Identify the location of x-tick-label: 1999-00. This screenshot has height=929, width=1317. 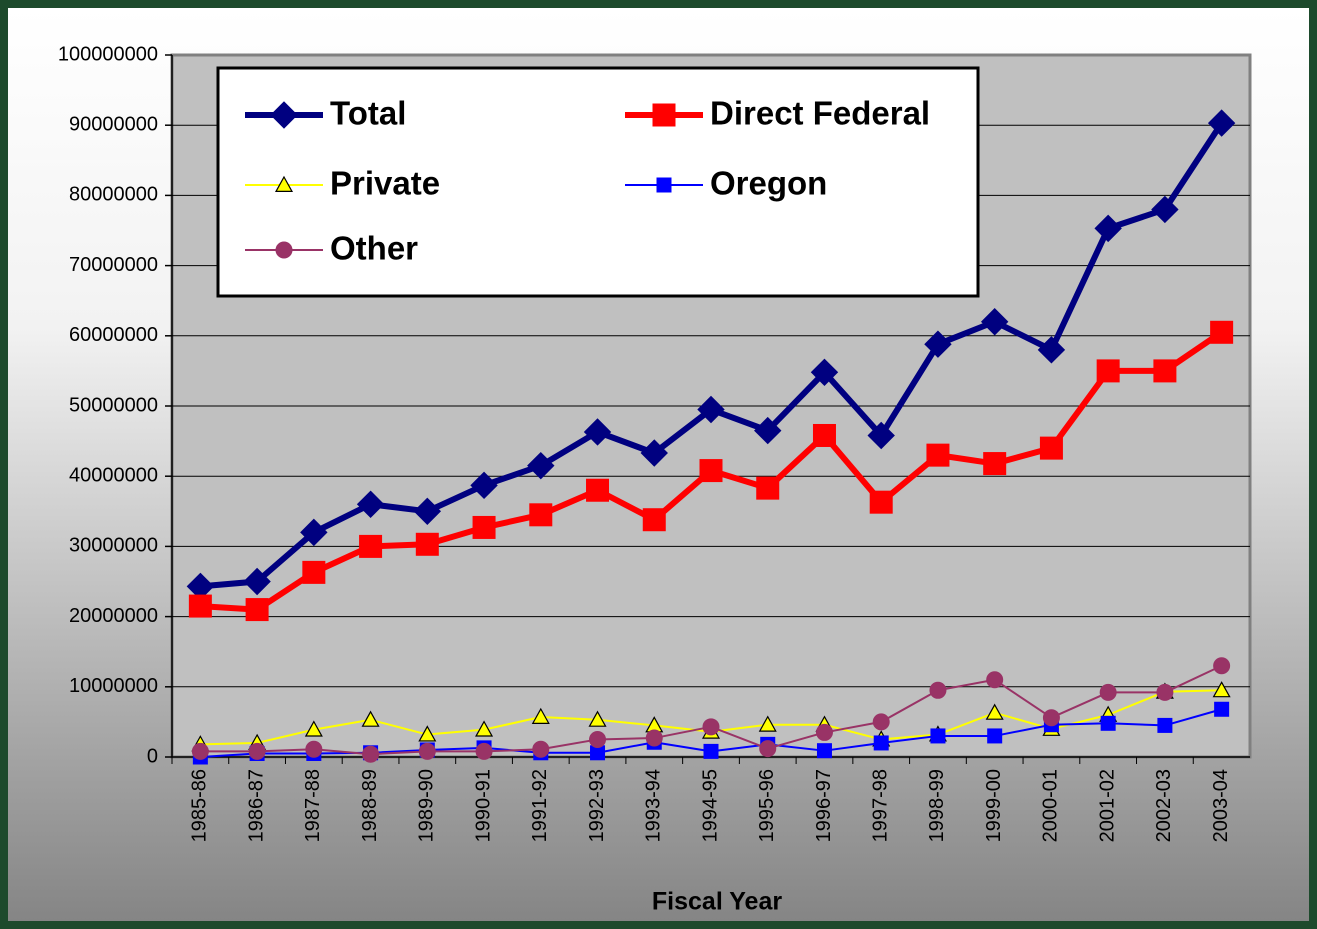
(994, 805).